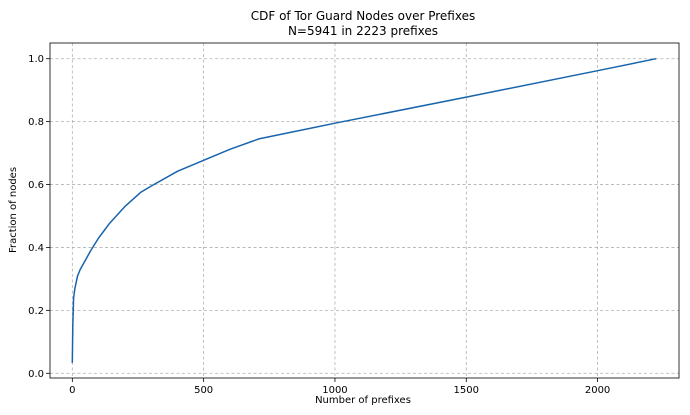 The width and height of the screenshot is (690, 415). What do you see at coordinates (466, 390) in the screenshot?
I see `x-tick-label: 1500` at bounding box center [466, 390].